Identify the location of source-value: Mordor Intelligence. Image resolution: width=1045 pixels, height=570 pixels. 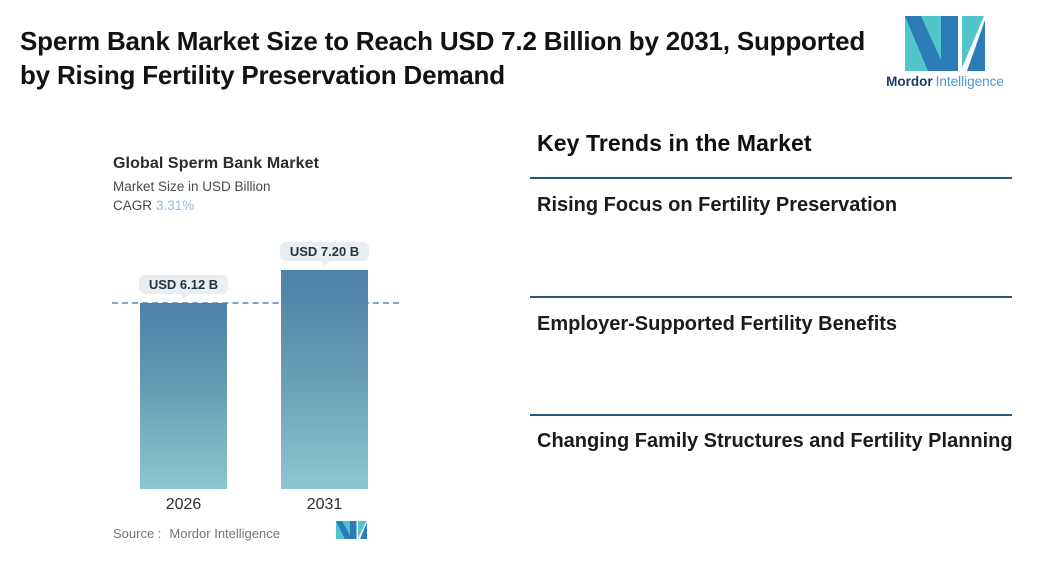
(224, 533).